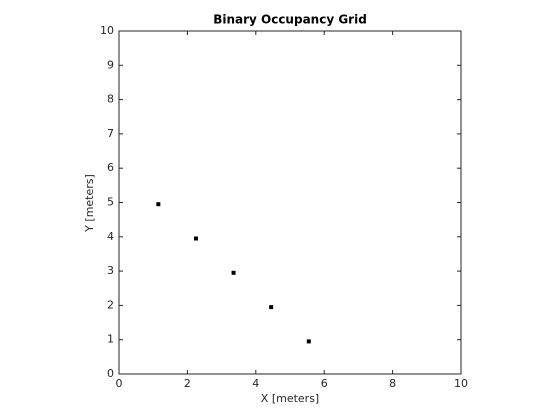 This screenshot has height=420, width=560. Describe the element at coordinates (89, 203) in the screenshot. I see `y-axis-label: Y [meters]` at that location.